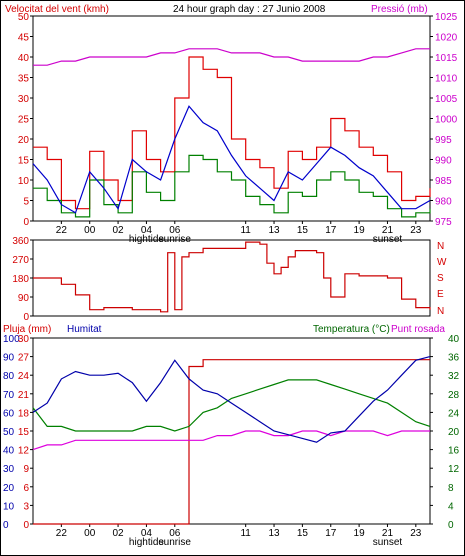 The width and height of the screenshot is (465, 556). Describe the element at coordinates (24, 376) in the screenshot. I see `rain-y-label: 24` at that location.